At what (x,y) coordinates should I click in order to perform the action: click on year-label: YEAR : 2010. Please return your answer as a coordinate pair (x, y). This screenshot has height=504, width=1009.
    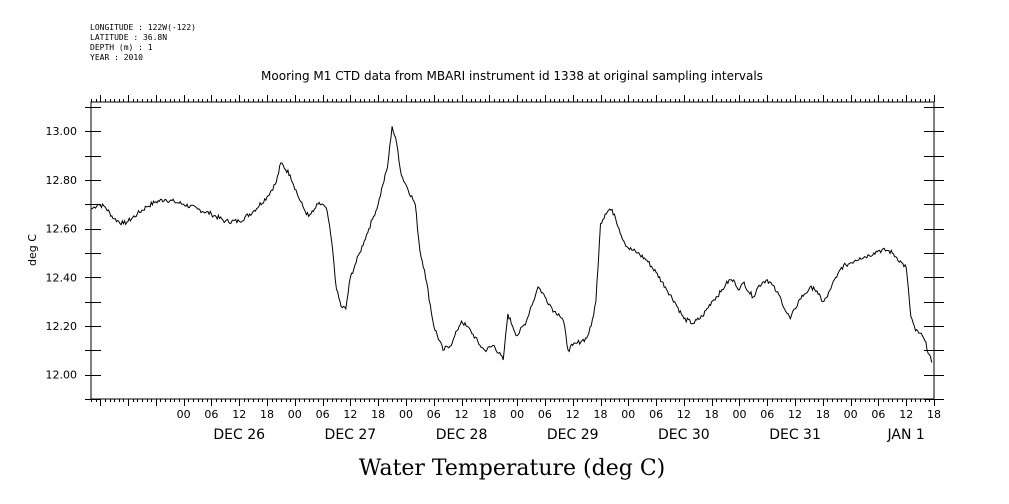
    Looking at the image, I should click on (116, 57).